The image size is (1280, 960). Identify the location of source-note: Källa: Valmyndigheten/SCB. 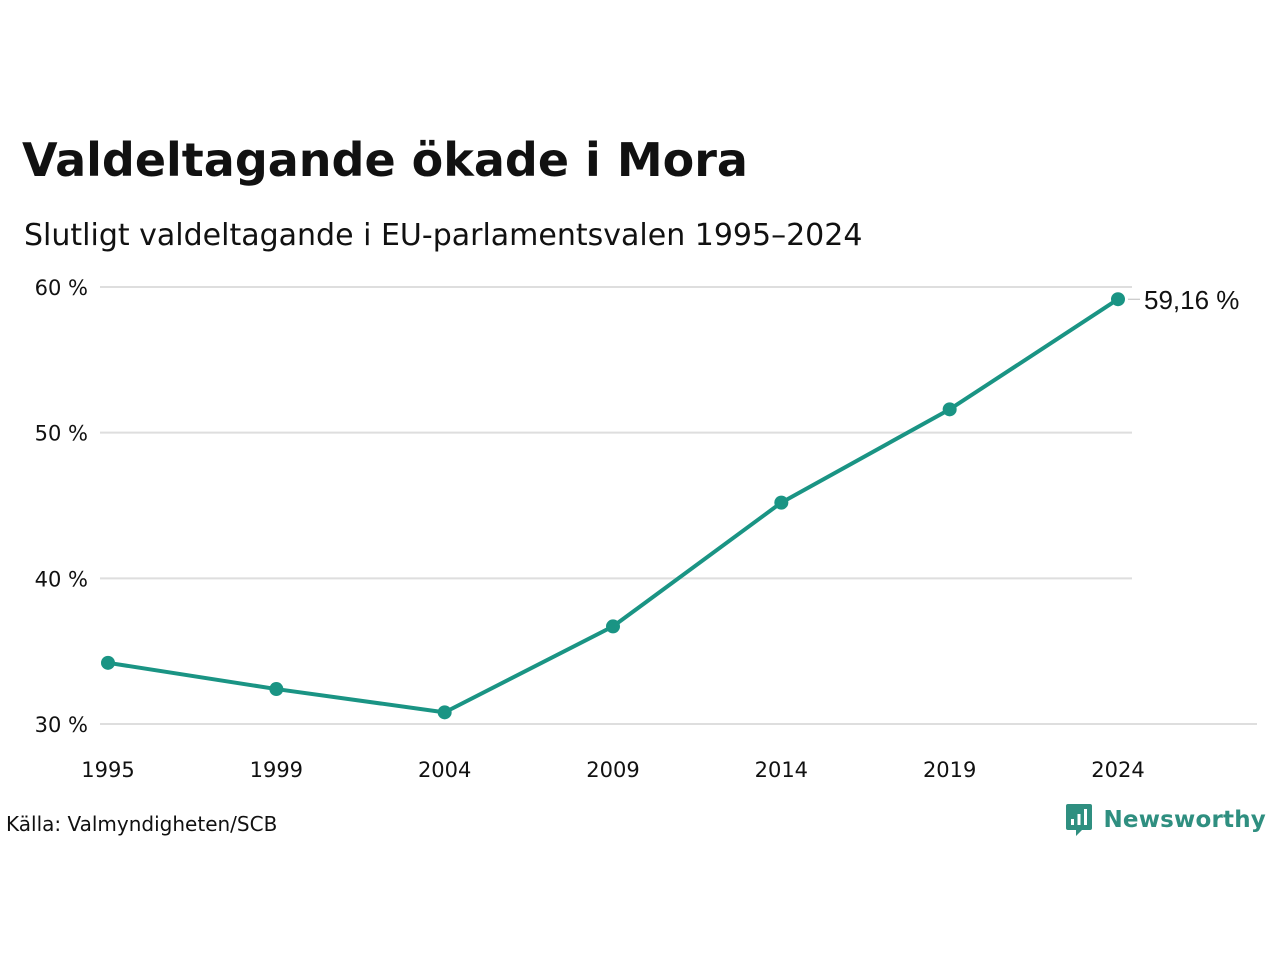
(142, 824).